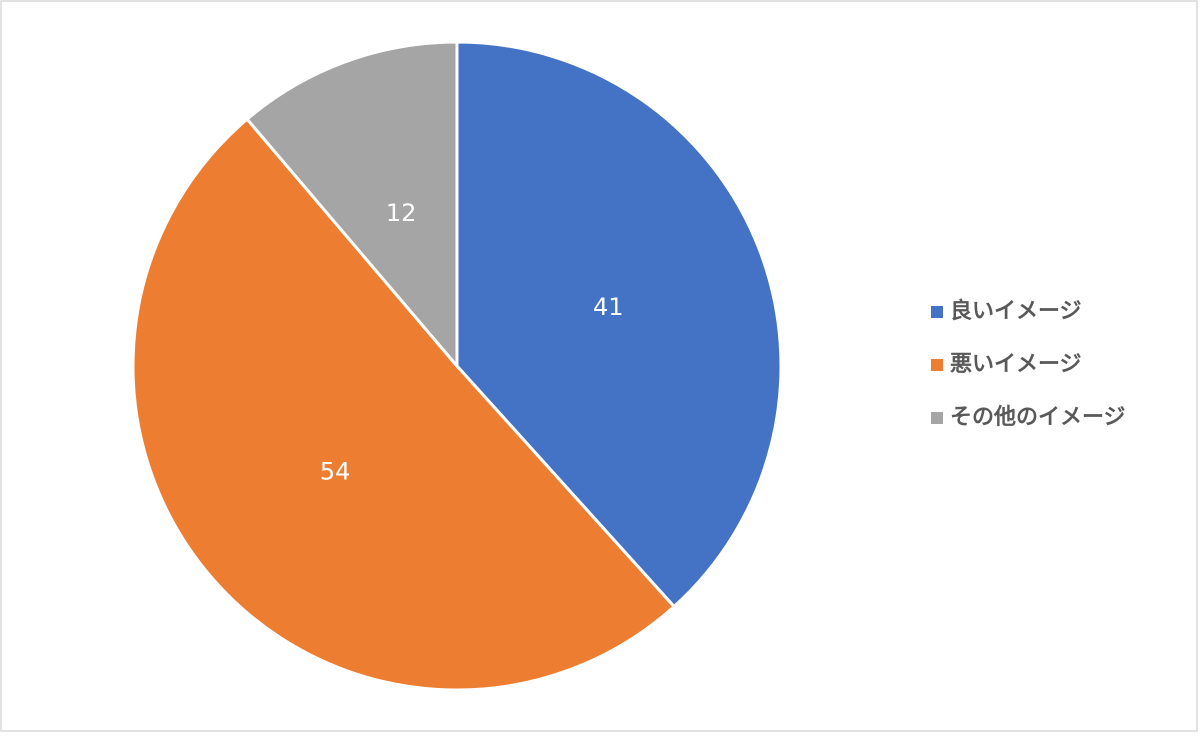 This screenshot has width=1200, height=738. What do you see at coordinates (1038, 417) in the screenshot?
I see `legend-label: その他のイメージ` at bounding box center [1038, 417].